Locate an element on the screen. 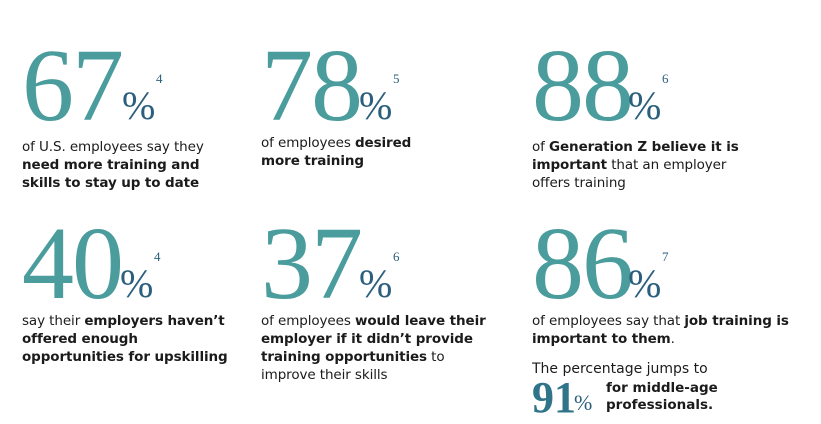 The height and width of the screenshot is (424, 821). stat-description: of employees desired more training is located at coordinates (346, 152).